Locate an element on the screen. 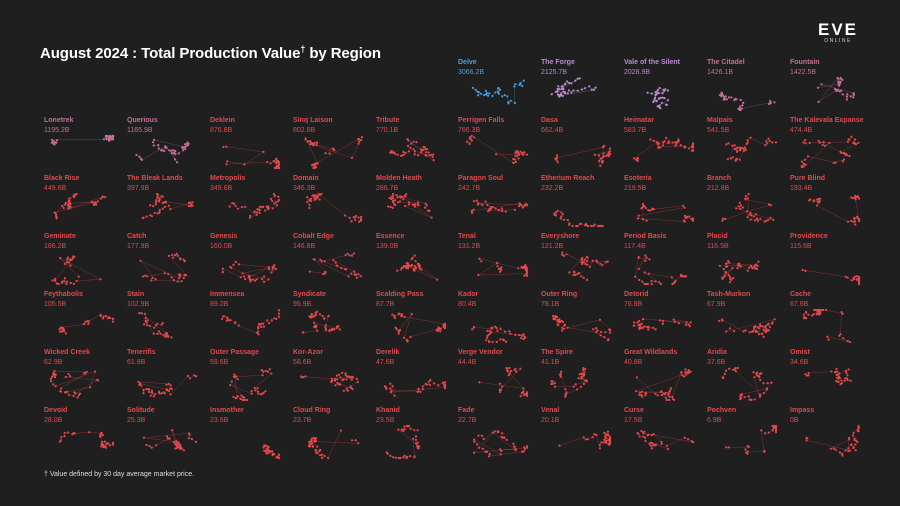 Image resolution: width=900 pixels, height=506 pixels. region-cell-branch: Branch 212.8B is located at coordinates (748, 204).